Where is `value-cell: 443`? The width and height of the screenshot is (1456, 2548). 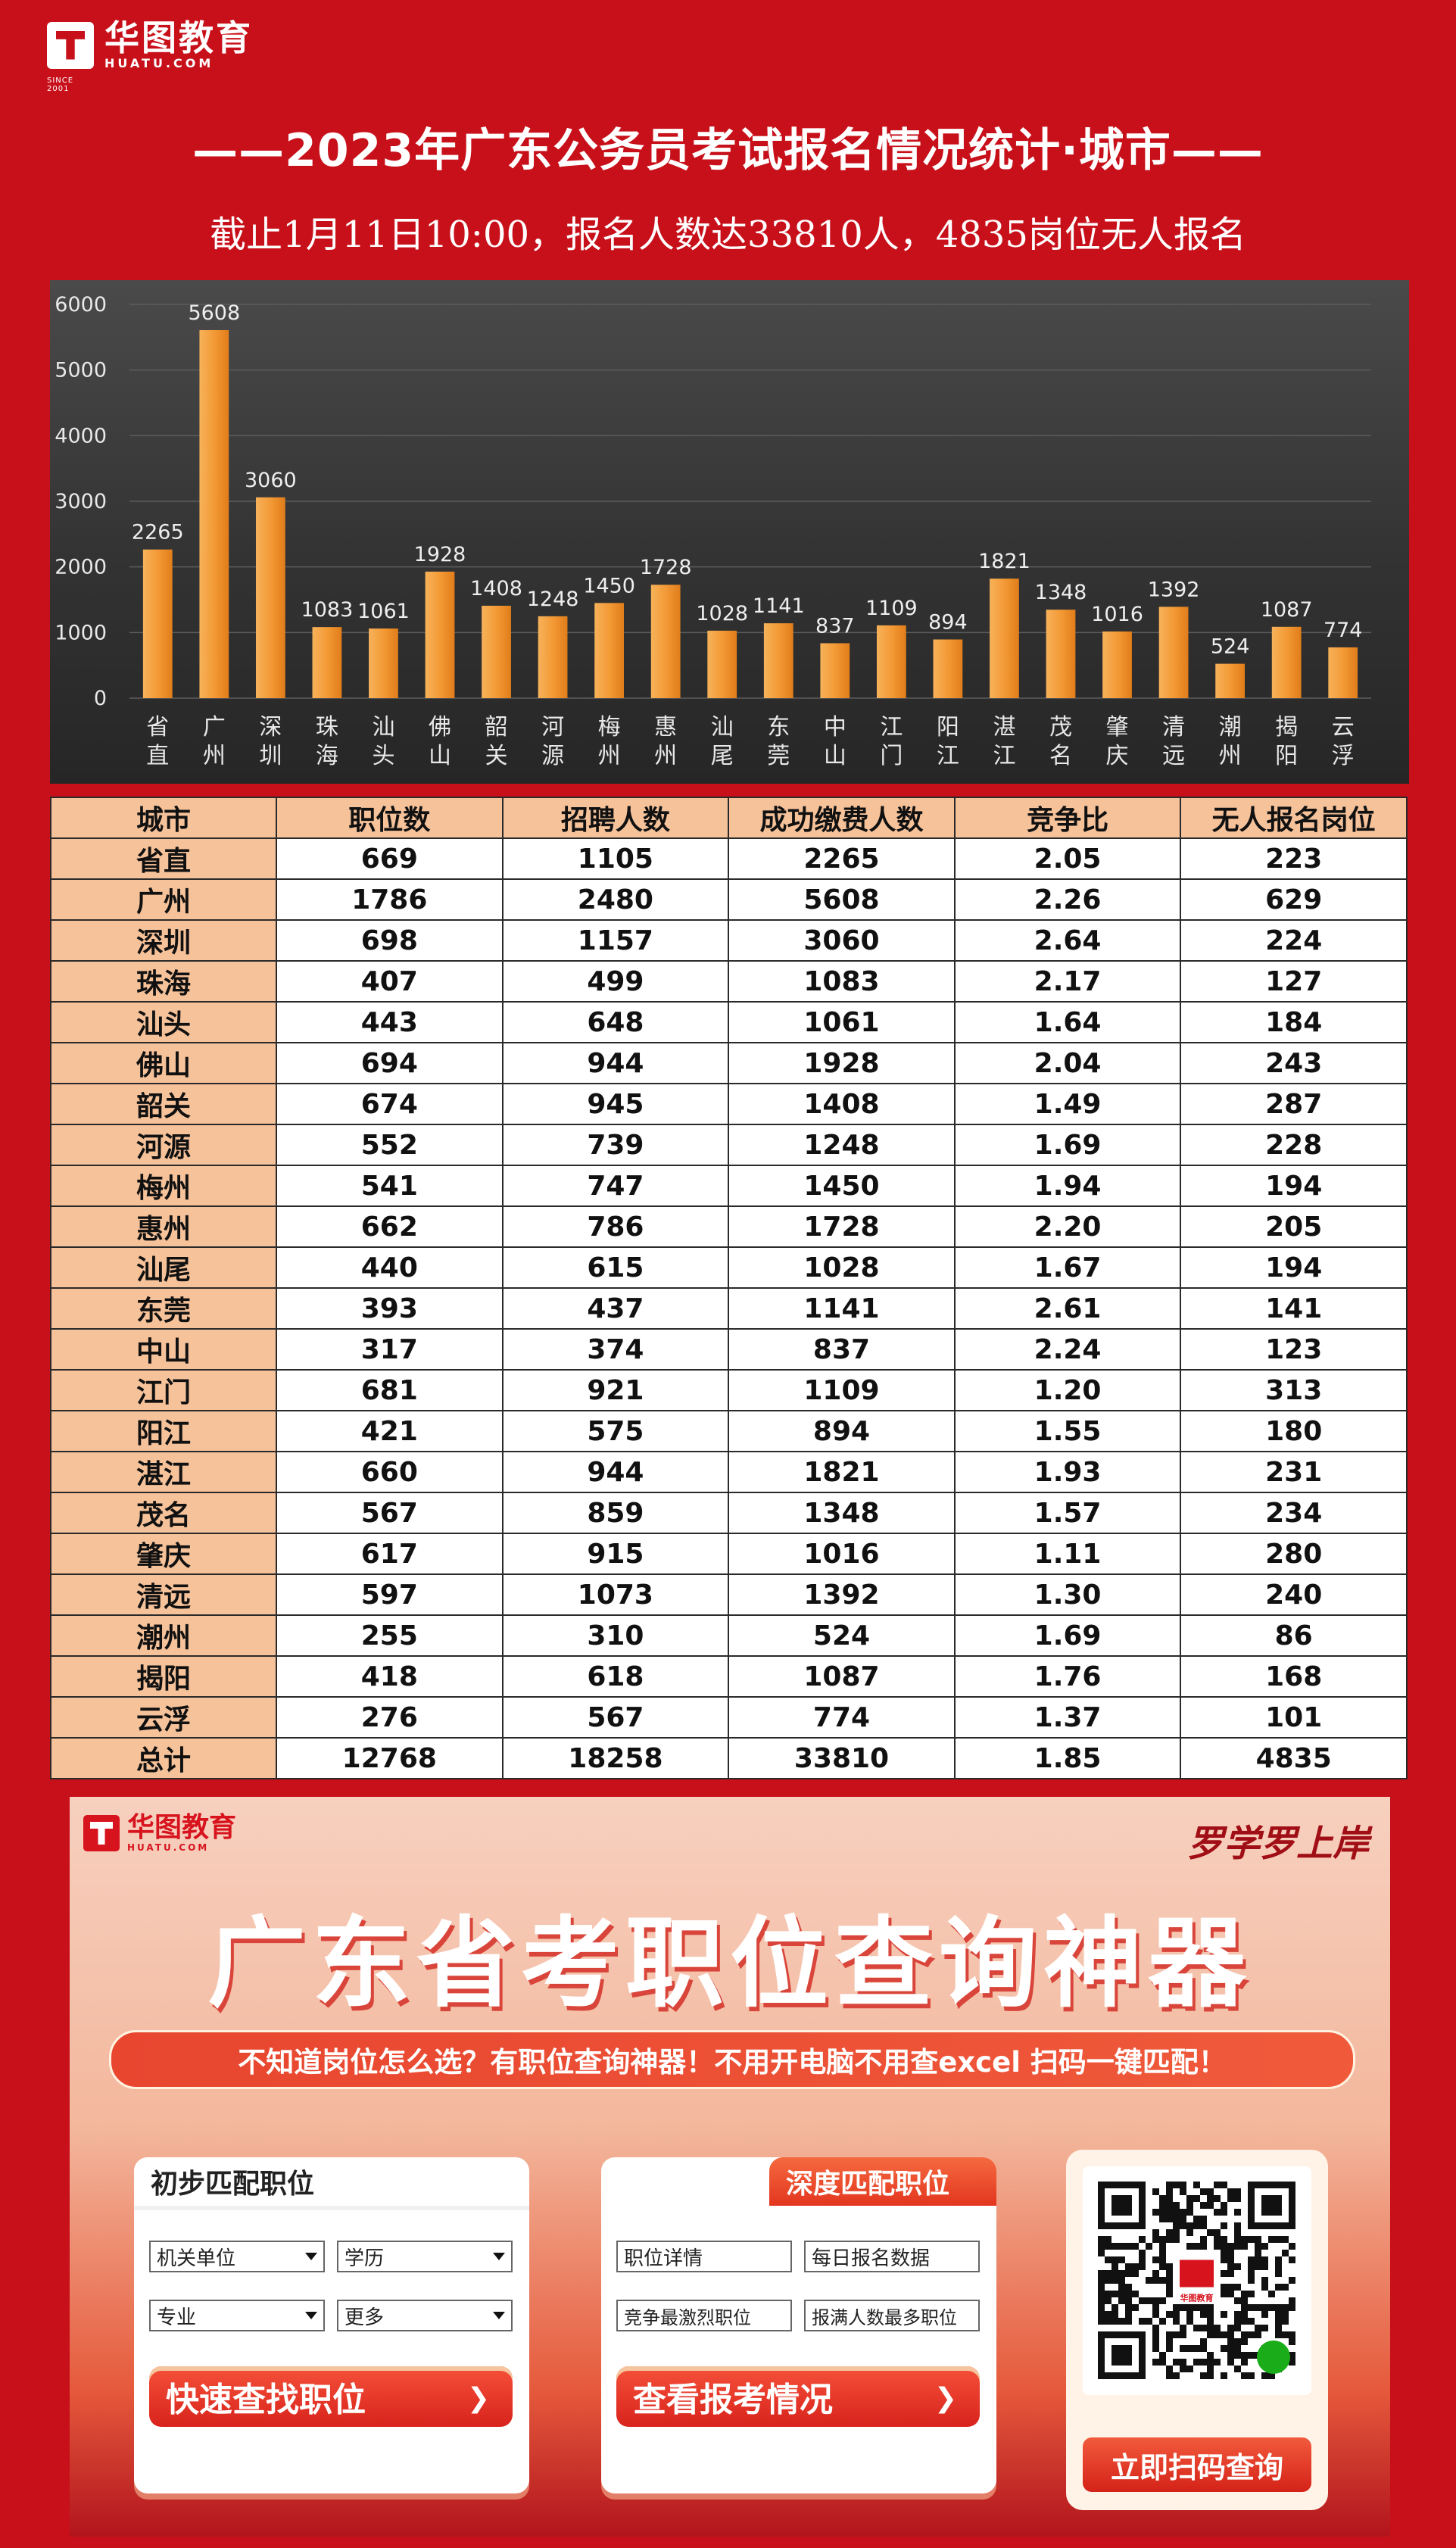
value-cell: 443 is located at coordinates (390, 1022).